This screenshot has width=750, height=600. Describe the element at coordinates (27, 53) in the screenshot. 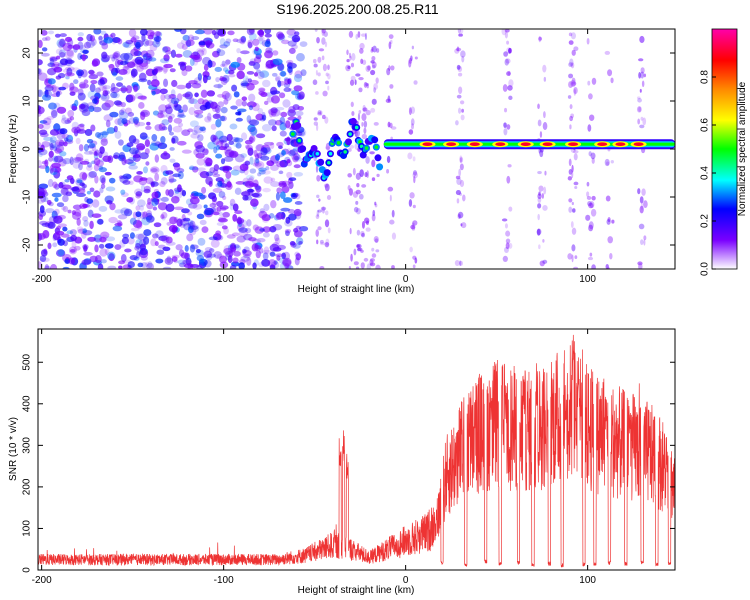

I see `spectrogram-y-tick-label: 20` at that location.